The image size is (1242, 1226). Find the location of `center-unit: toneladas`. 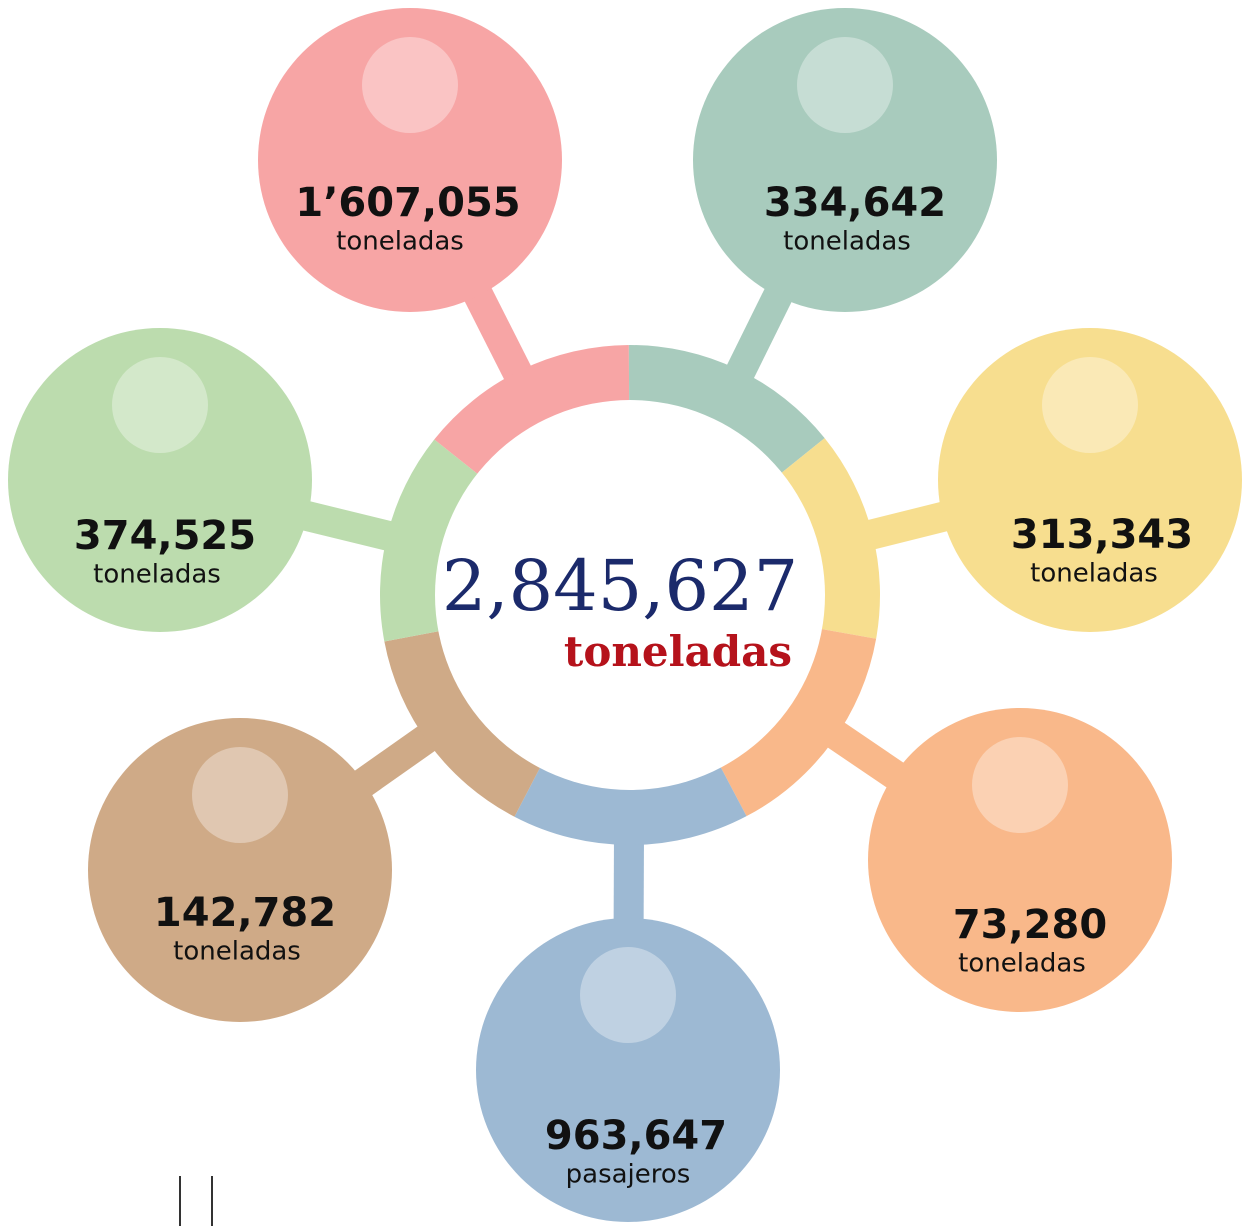

center-unit: toneladas is located at coordinates (678, 651).